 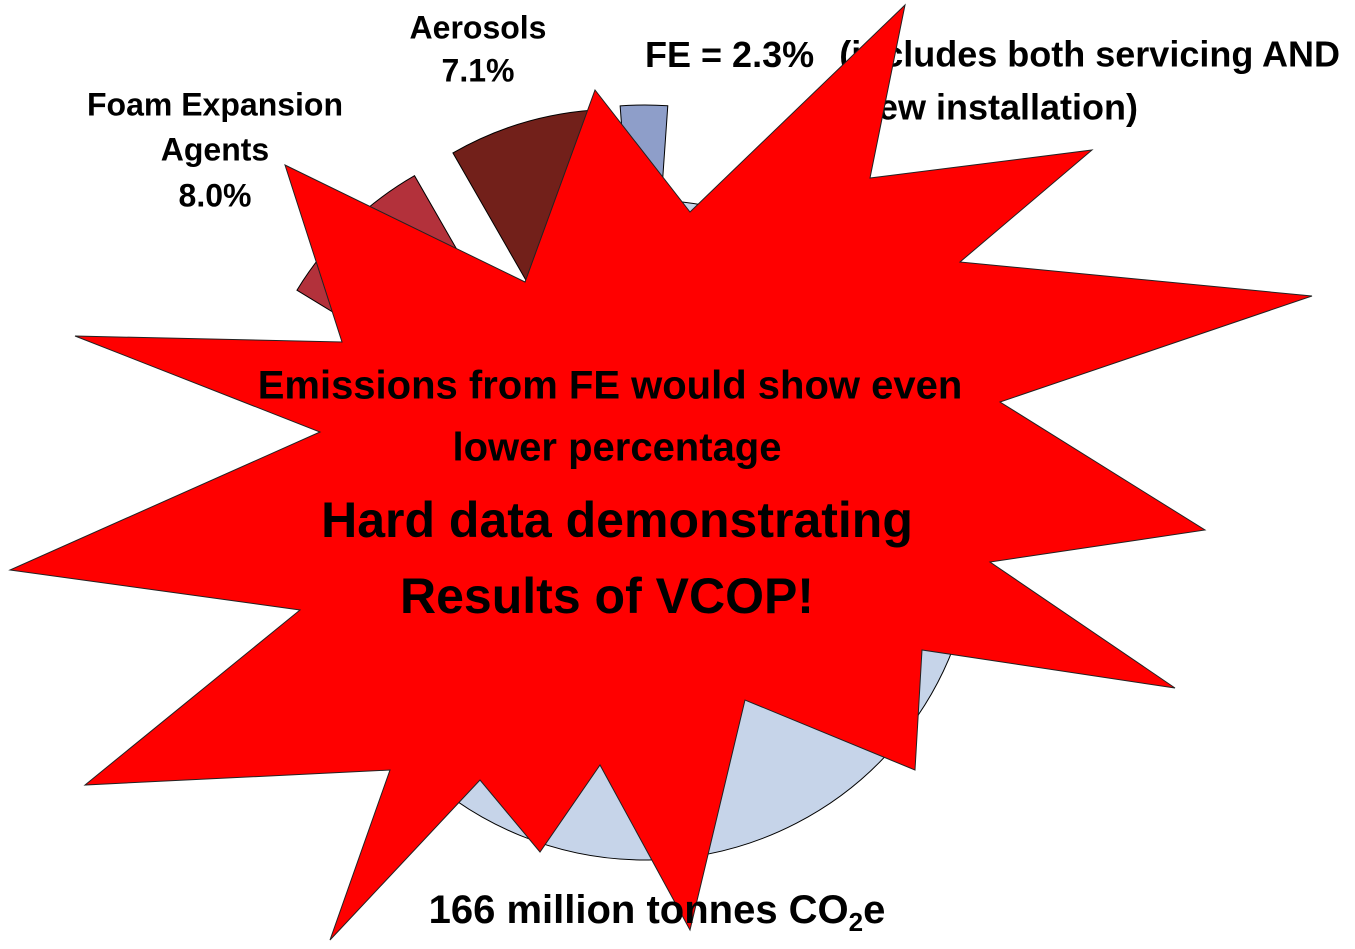 What do you see at coordinates (215, 195) in the screenshot?
I see `slice-value-label: 8.0%` at bounding box center [215, 195].